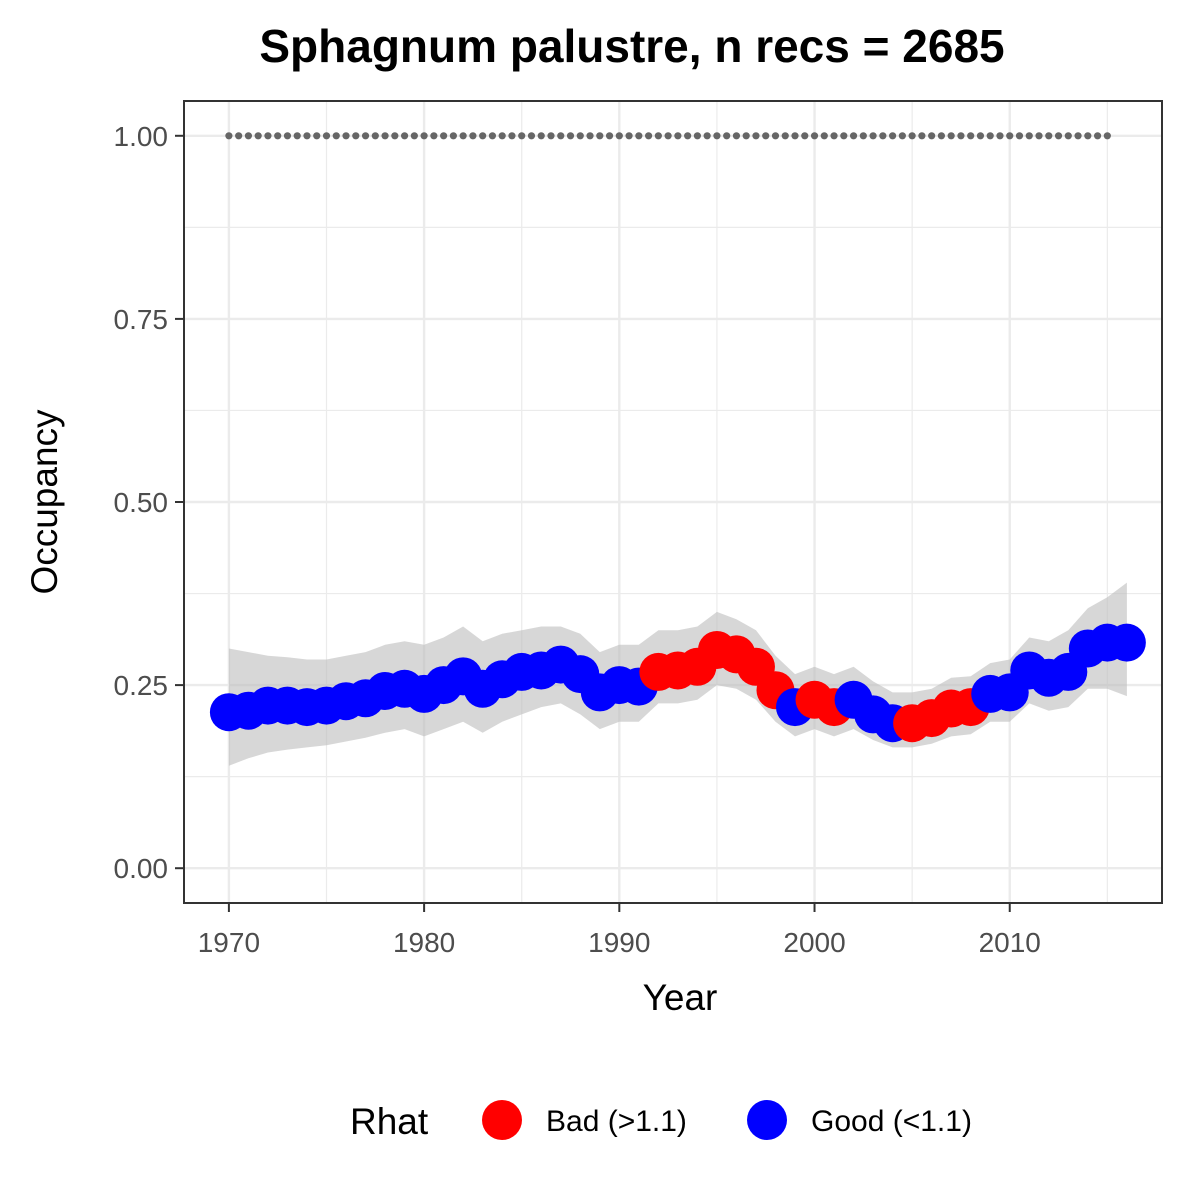 The height and width of the screenshot is (1200, 1200). What do you see at coordinates (767, 1120) in the screenshot?
I see `legend-key-good` at bounding box center [767, 1120].